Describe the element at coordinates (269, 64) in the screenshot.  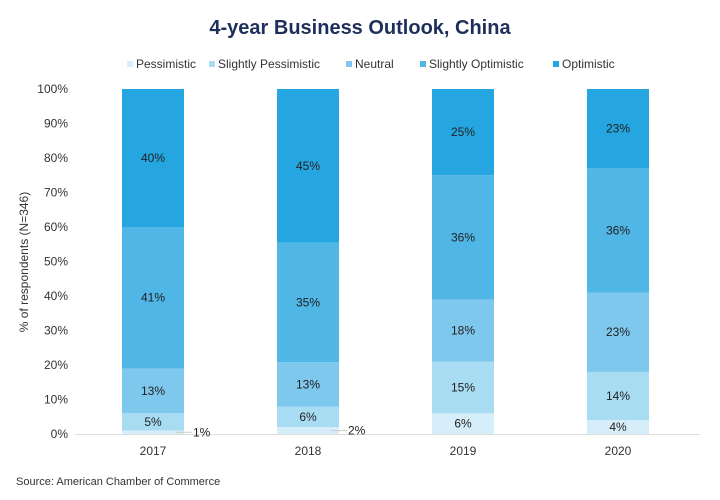
I see `legend-label: Slightly Pessimistic` at that location.